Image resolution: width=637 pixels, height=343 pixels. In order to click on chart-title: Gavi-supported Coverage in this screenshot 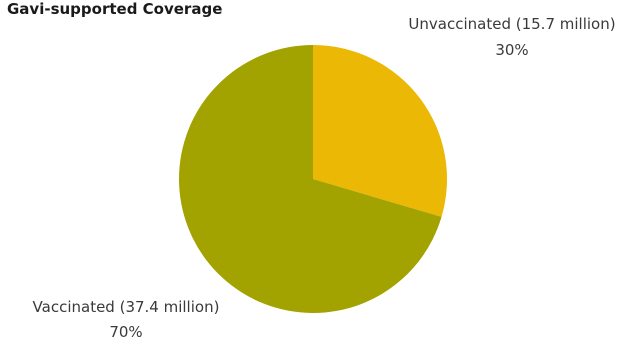, I will do `click(114, 9)`.